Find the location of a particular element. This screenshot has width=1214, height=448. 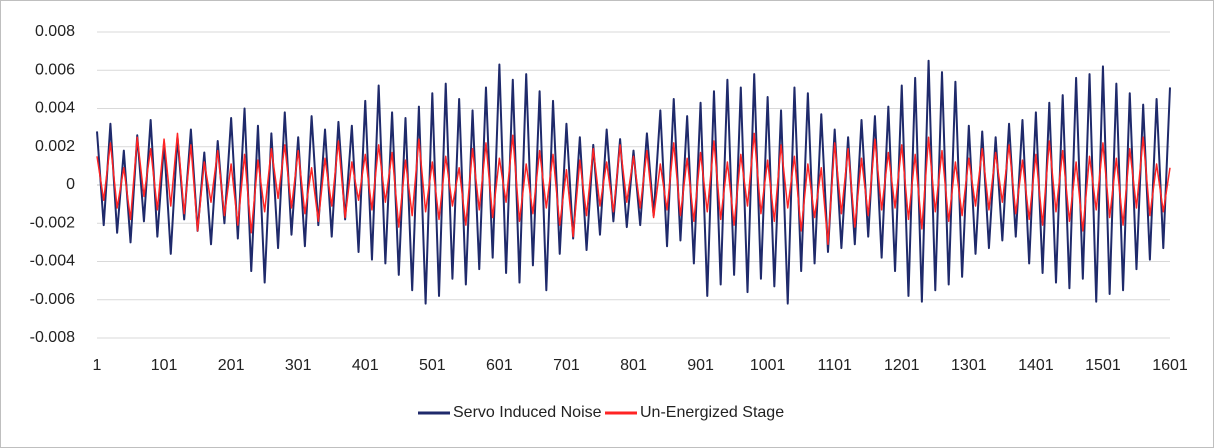

x-tick-label: 1101 is located at coordinates (834, 365).